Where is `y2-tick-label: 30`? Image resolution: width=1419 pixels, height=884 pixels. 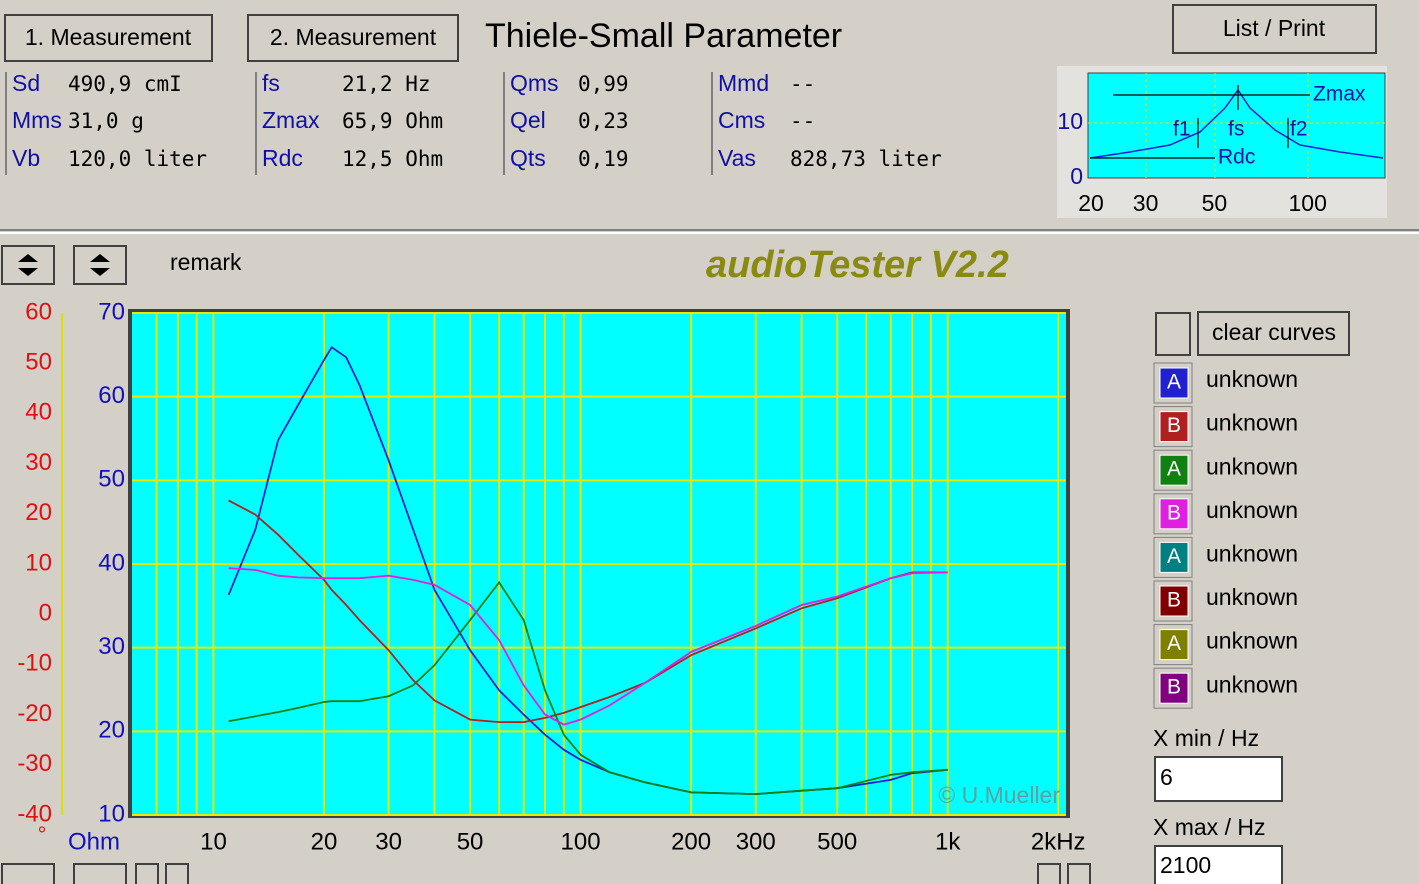 y2-tick-label: 30 is located at coordinates (38, 462).